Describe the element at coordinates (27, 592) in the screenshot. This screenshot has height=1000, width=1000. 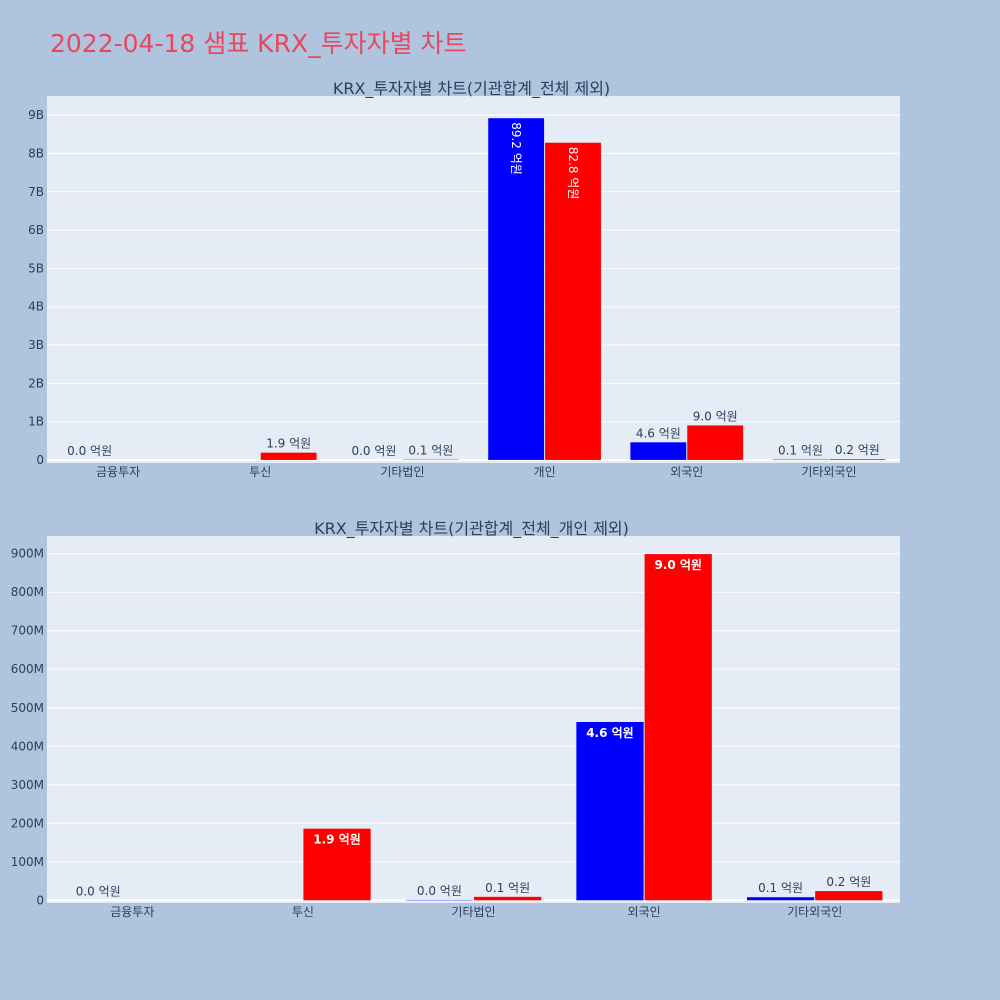
I see `y-tick-label: 800M` at that location.